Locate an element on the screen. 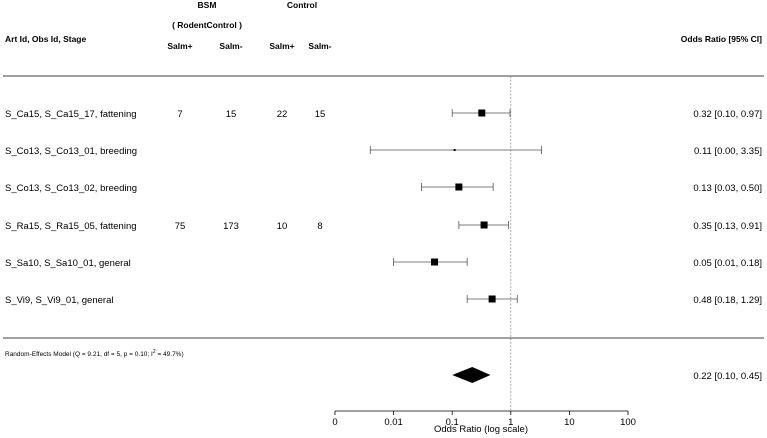 The image size is (767, 438). study-label: S_Co13, S_Co13_02, breeding is located at coordinates (71, 188).